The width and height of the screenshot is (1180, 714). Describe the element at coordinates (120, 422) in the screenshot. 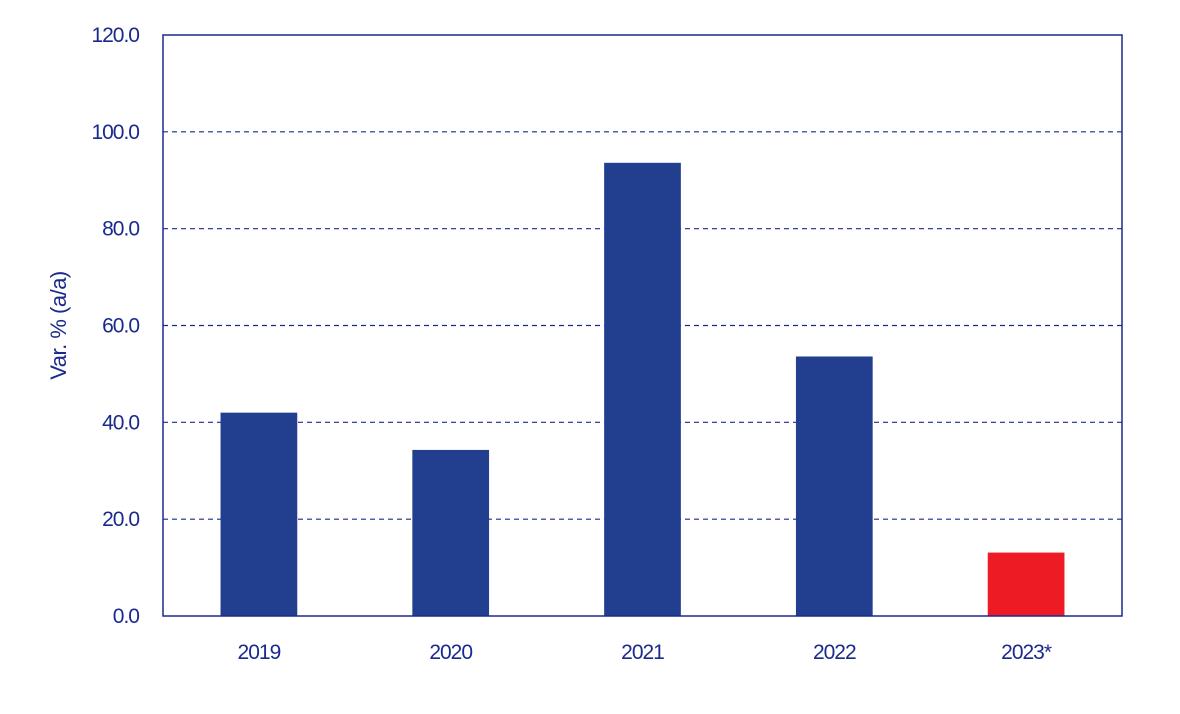

I see `y-tick-label: 40.0` at that location.